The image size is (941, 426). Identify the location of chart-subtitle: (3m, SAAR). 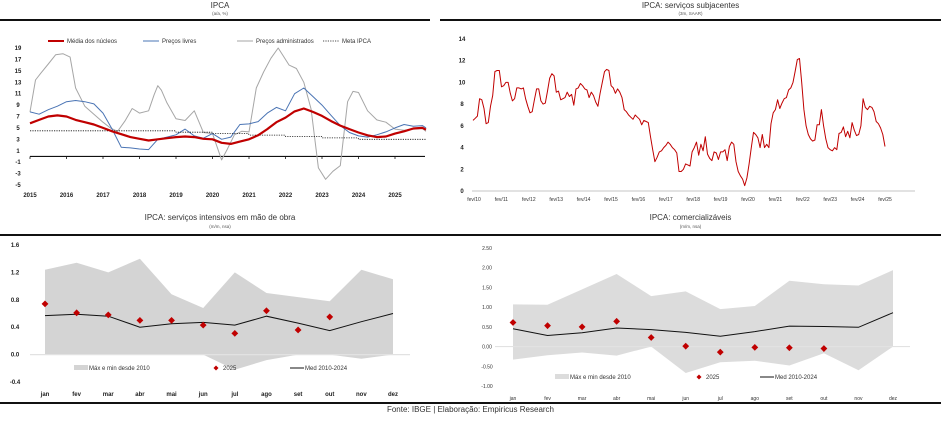
(690, 13).